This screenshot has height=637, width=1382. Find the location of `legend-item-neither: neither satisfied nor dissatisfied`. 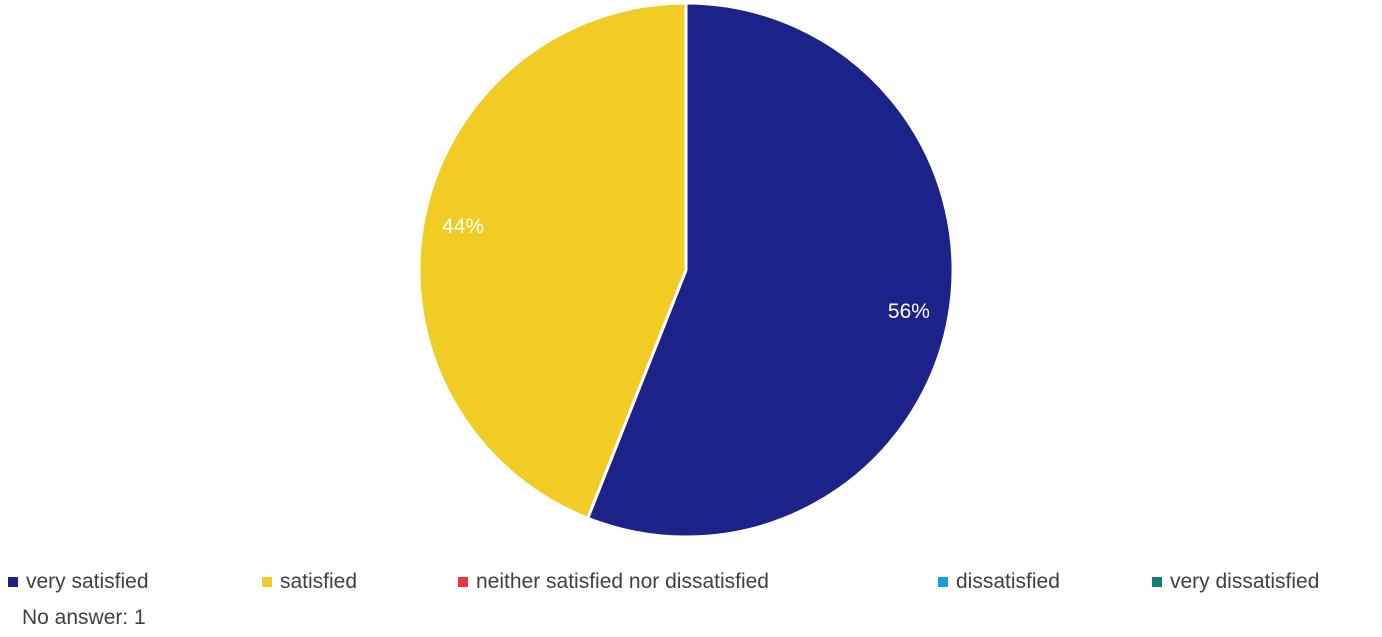

legend-item-neither: neither satisfied nor dissatisfied is located at coordinates (613, 582).